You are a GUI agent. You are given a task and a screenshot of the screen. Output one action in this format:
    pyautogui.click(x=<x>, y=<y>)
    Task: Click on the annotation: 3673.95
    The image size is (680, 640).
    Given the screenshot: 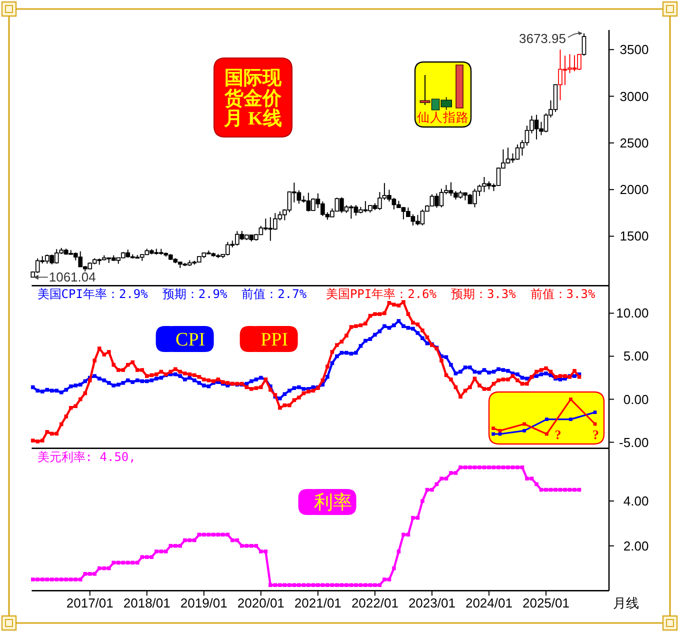 What is the action you would take?
    pyautogui.click(x=542, y=38)
    